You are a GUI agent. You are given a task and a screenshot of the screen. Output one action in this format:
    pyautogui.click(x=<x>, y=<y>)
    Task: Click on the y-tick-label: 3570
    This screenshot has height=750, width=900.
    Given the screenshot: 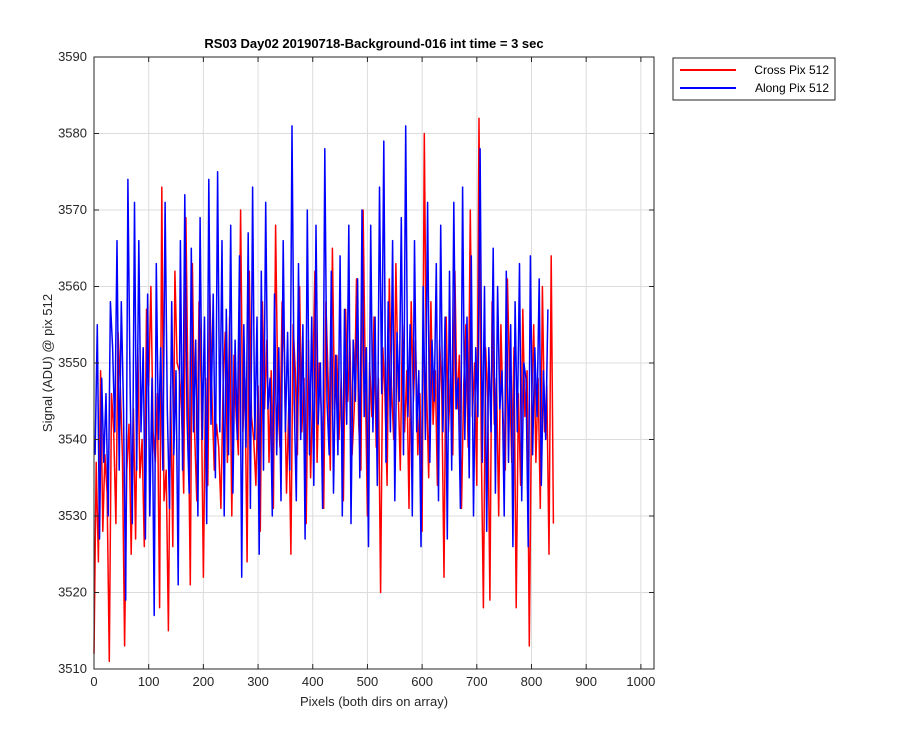 What is the action you would take?
    pyautogui.click(x=72, y=209)
    